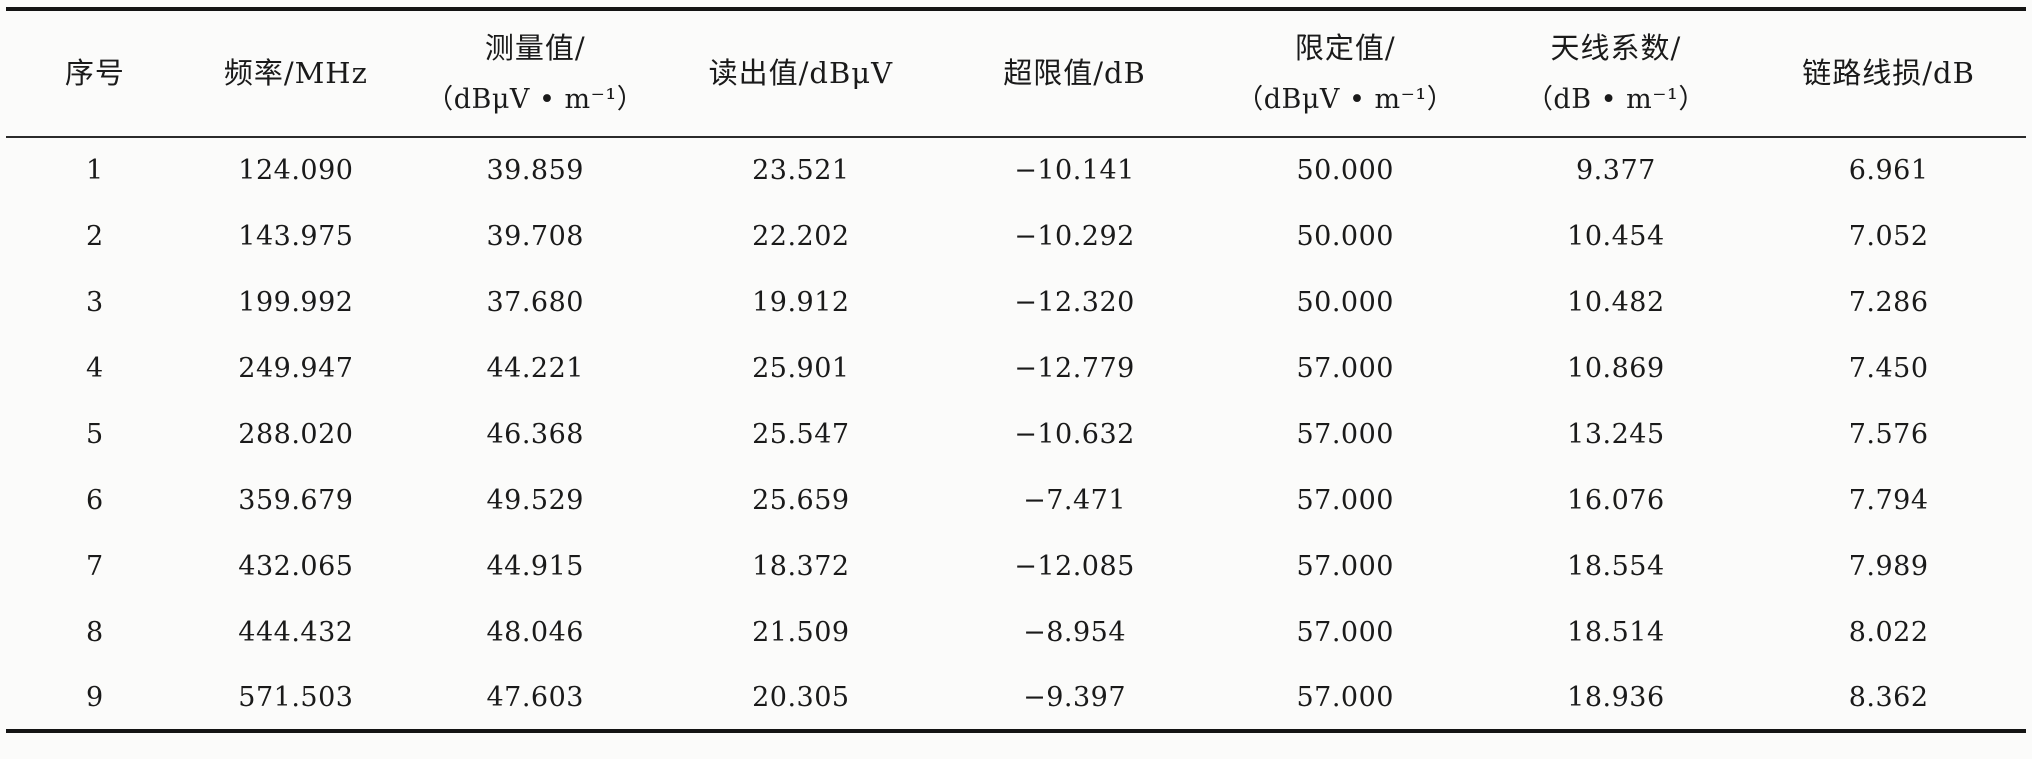  I want to click on cell-readout-value: 25.547, so click(801, 434).